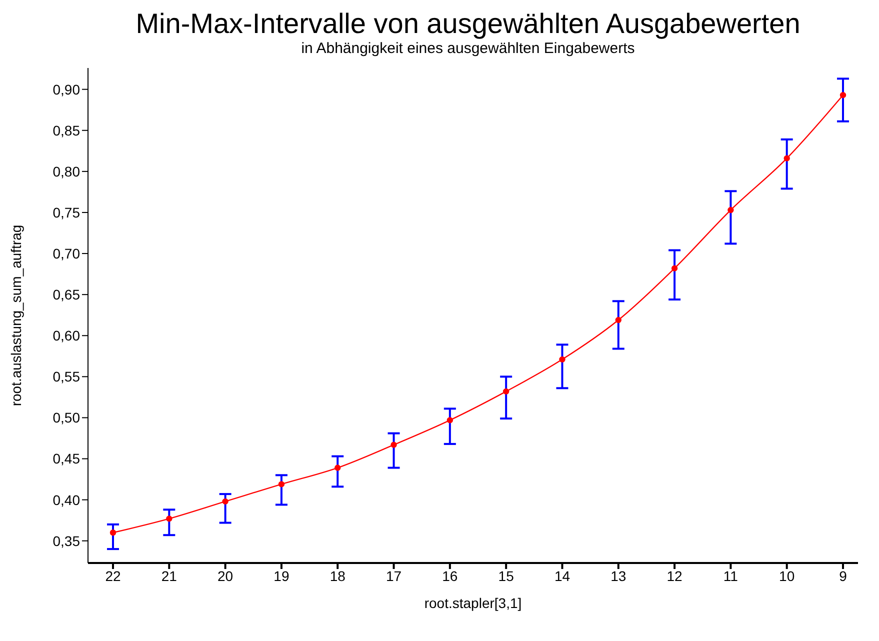 The height and width of the screenshot is (641, 879). I want to click on y-tick-label: 0,90, so click(66, 89).